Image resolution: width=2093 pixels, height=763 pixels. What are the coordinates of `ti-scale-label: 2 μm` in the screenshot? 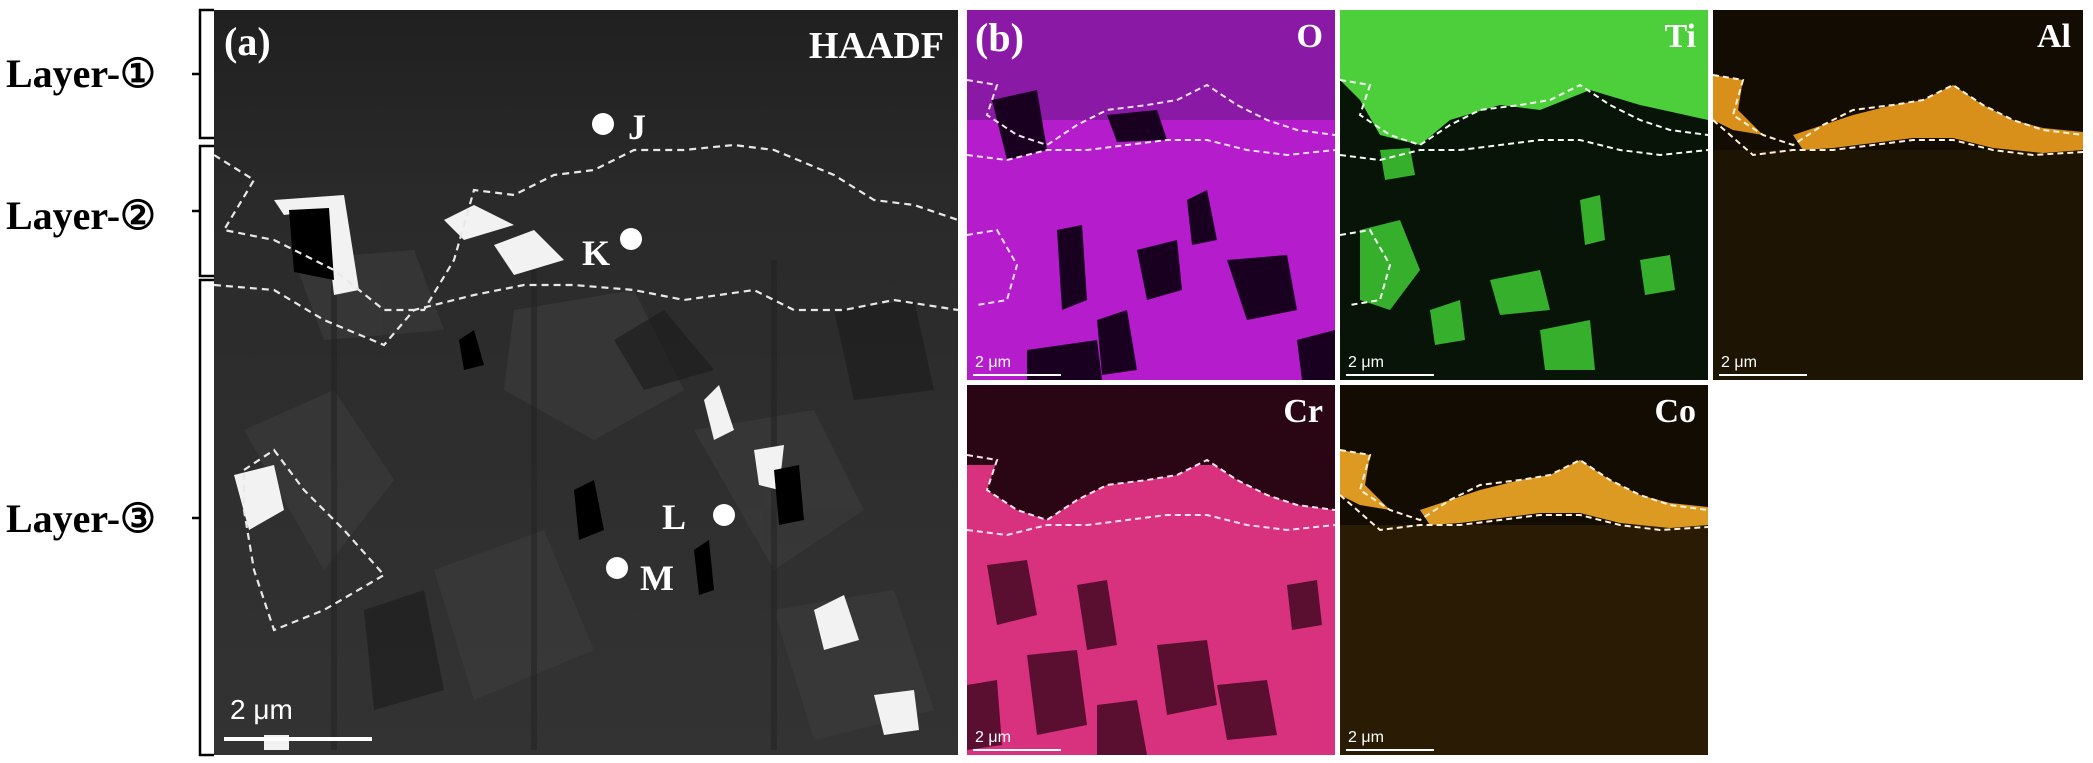 It's located at (1366, 362).